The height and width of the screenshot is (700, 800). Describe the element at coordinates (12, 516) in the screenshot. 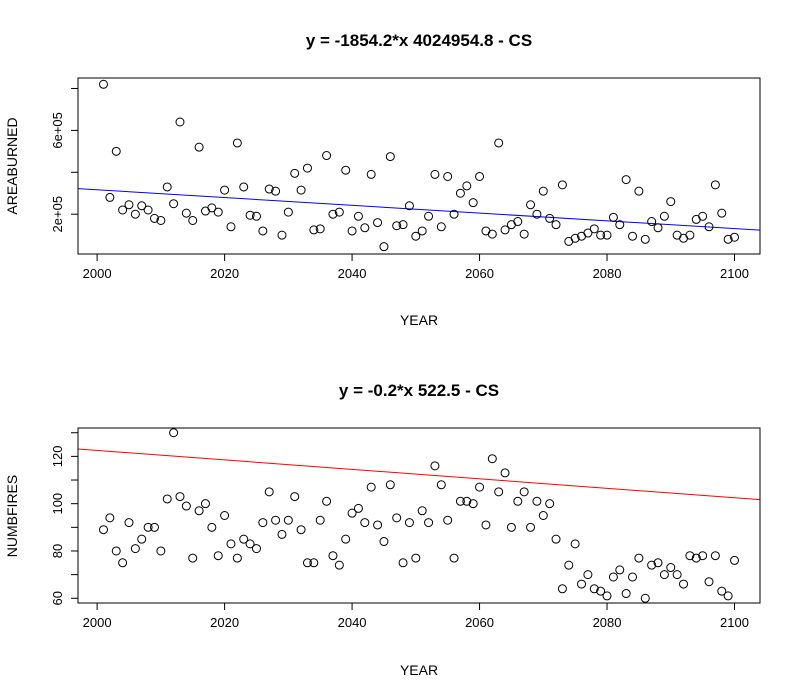

I see `y-axis-title: NUMBFIRES` at that location.